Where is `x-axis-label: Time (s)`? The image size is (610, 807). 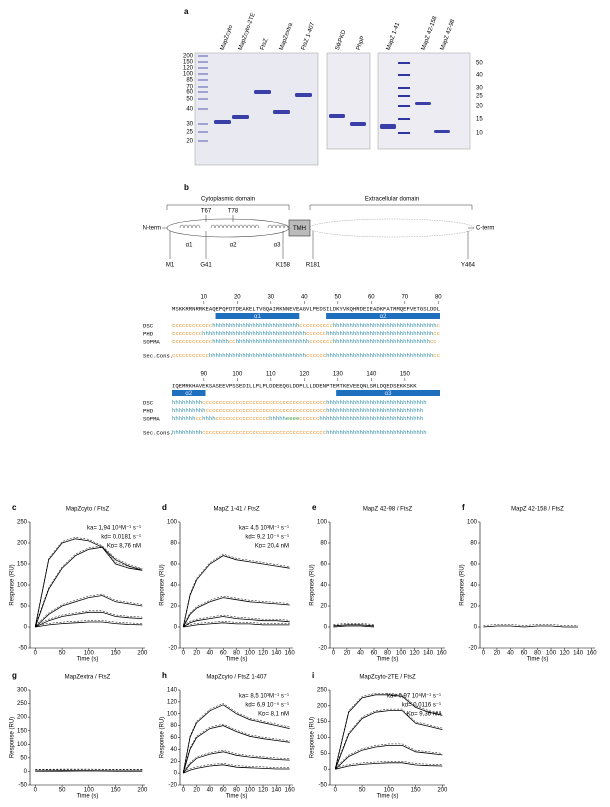 x-axis-label: Time (s) is located at coordinates (88, 797).